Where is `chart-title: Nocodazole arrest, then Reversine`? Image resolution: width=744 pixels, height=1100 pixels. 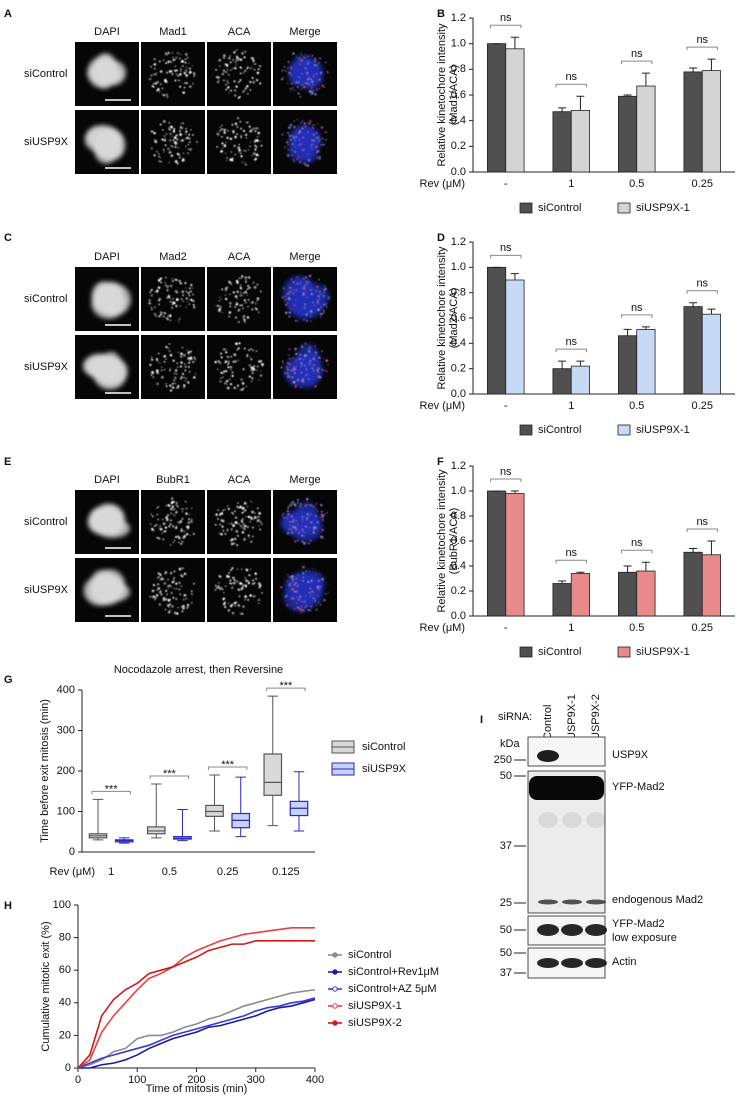 chart-title: Nocodazole arrest, then Reversine is located at coordinates (198, 670).